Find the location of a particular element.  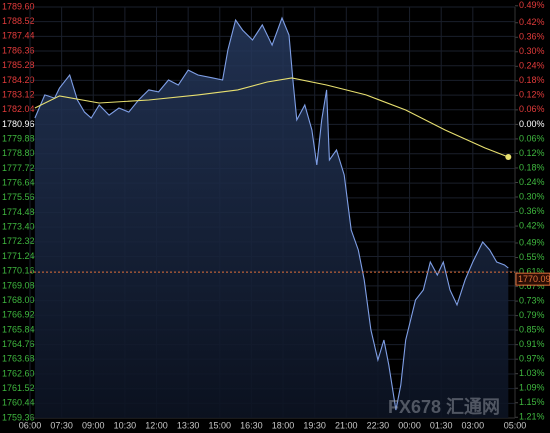

y-tick-label: 1784.20 is located at coordinates (18, 80).